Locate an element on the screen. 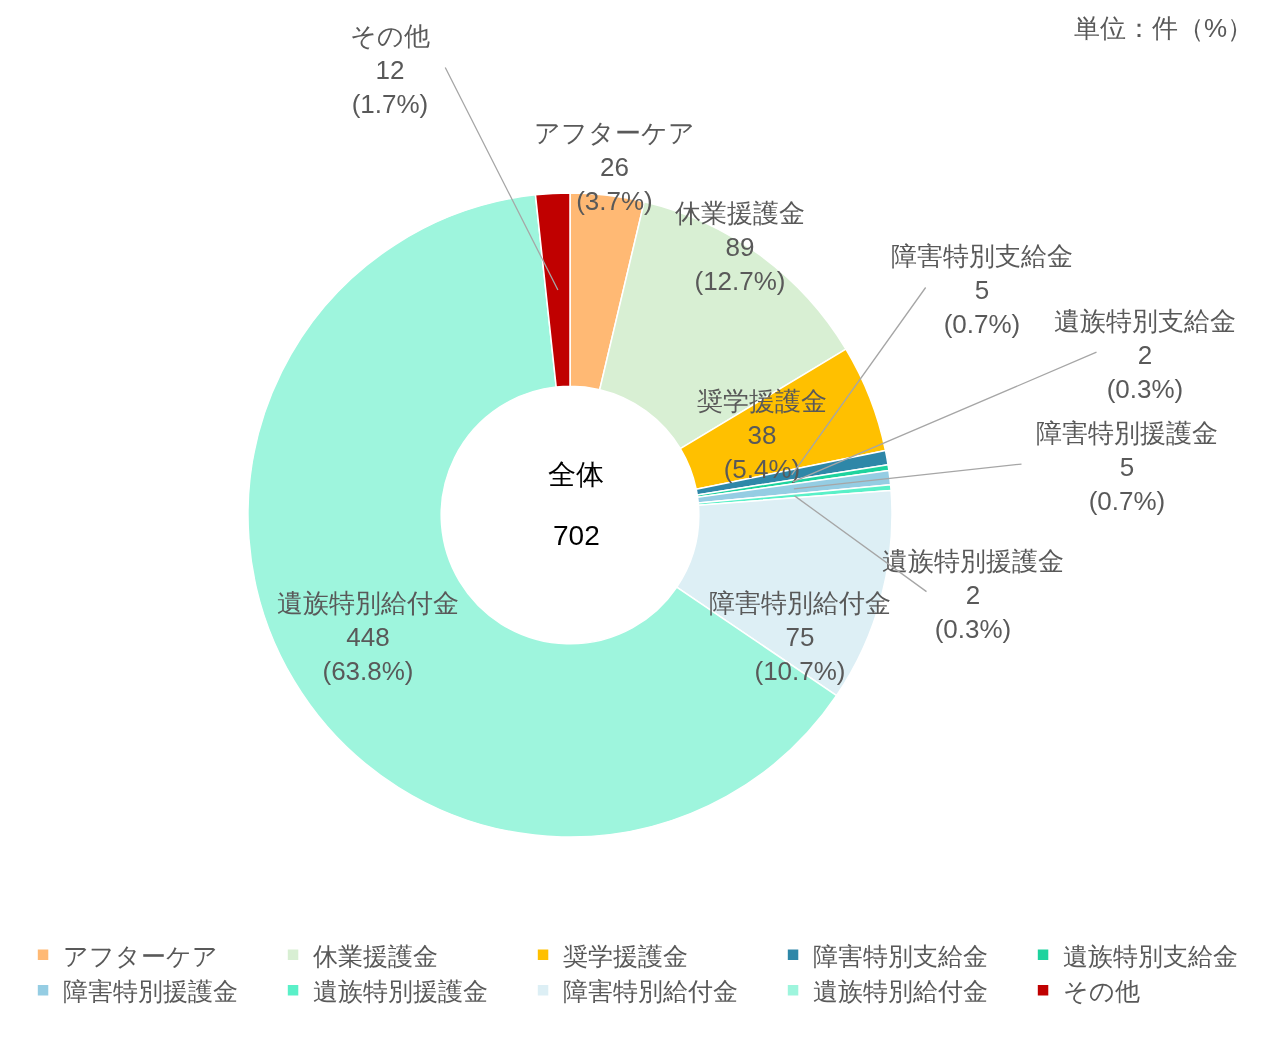 The height and width of the screenshot is (1048, 1280). slice-label: 休業援護金 is located at coordinates (740, 213).